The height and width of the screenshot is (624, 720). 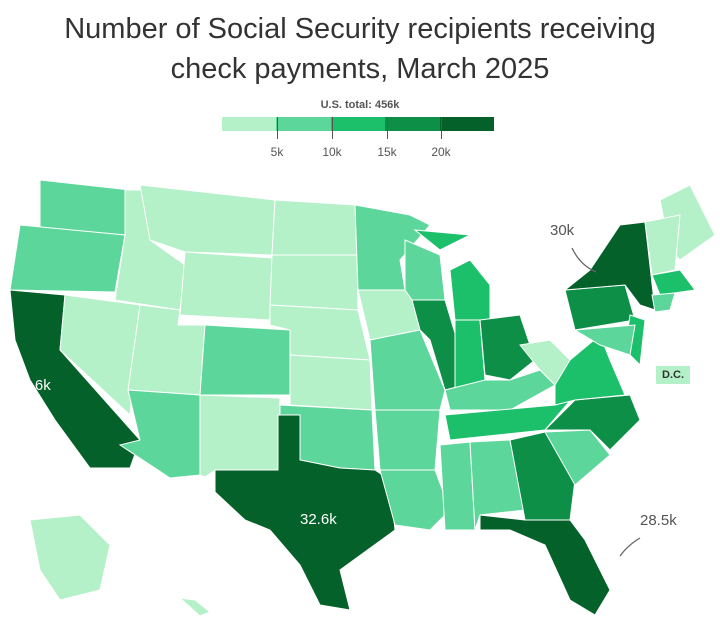 I want to click on label-california: 44.6k, so click(x=32, y=385).